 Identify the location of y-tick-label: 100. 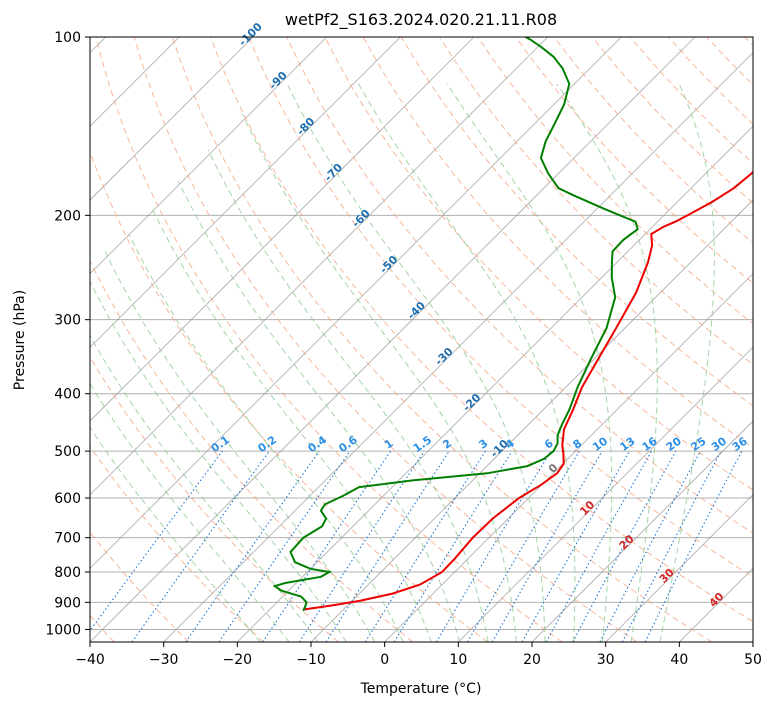
(67, 38).